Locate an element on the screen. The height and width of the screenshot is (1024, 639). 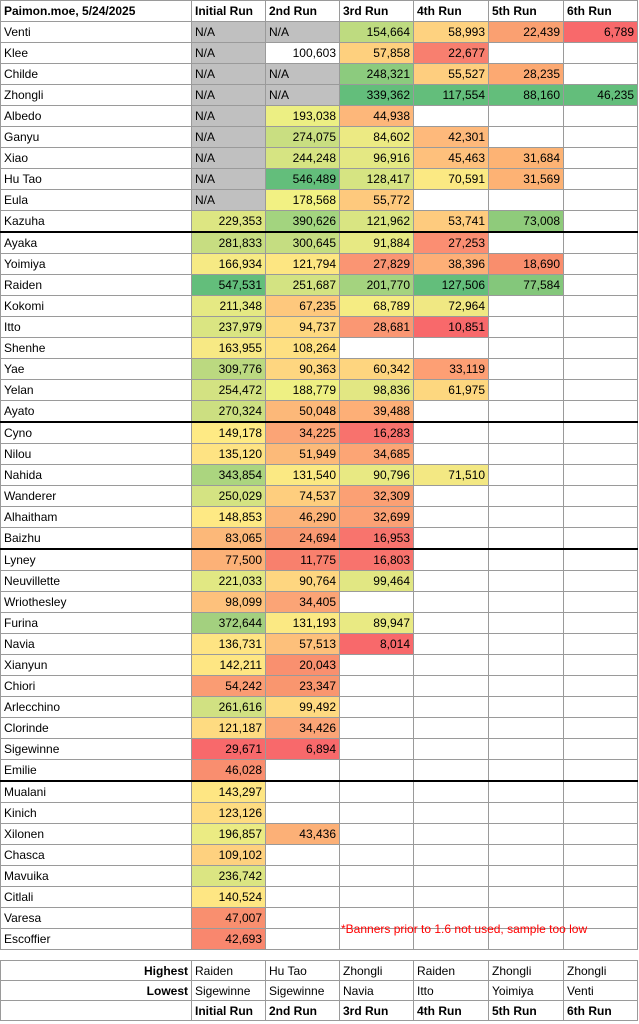
character-name: Nilou is located at coordinates (96, 454).